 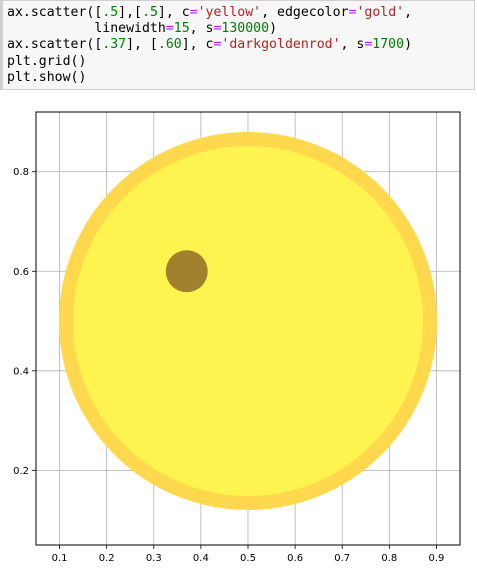 What do you see at coordinates (305, 12) in the screenshot?
I see `code-token: , edgecolor` at bounding box center [305, 12].